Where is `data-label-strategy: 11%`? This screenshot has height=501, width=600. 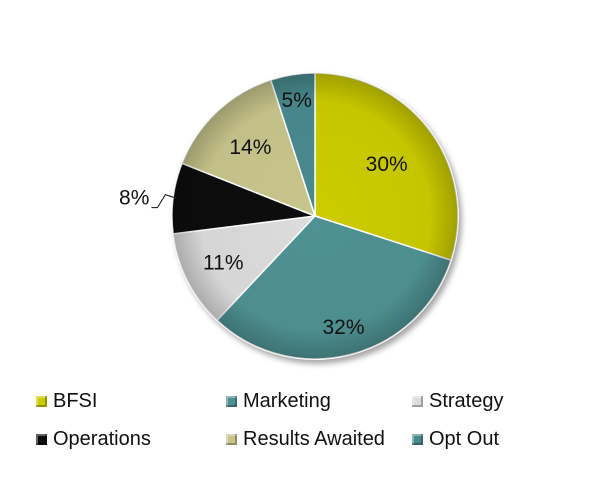 data-label-strategy: 11% is located at coordinates (223, 263).